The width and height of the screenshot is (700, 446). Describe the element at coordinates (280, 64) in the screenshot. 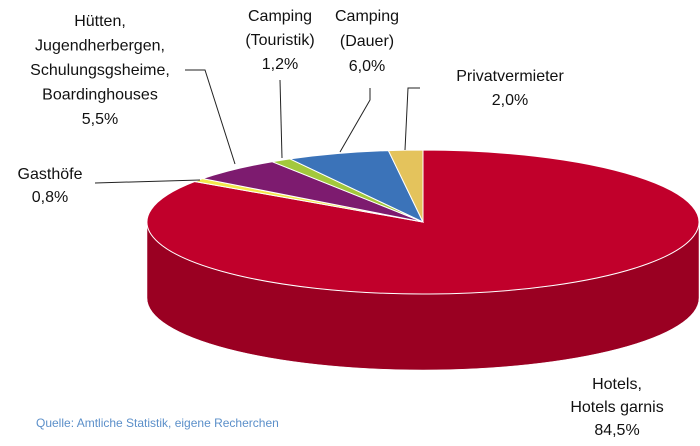

I see `value-label: 1,2%` at that location.